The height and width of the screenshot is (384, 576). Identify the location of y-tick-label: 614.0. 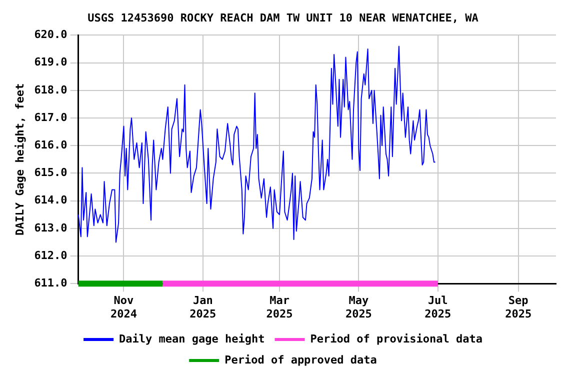
(51, 200).